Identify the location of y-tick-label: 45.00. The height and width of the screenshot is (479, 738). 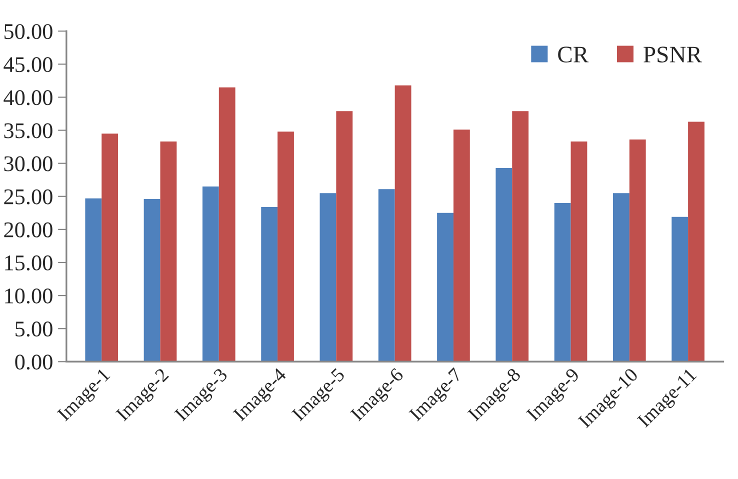
(28, 64).